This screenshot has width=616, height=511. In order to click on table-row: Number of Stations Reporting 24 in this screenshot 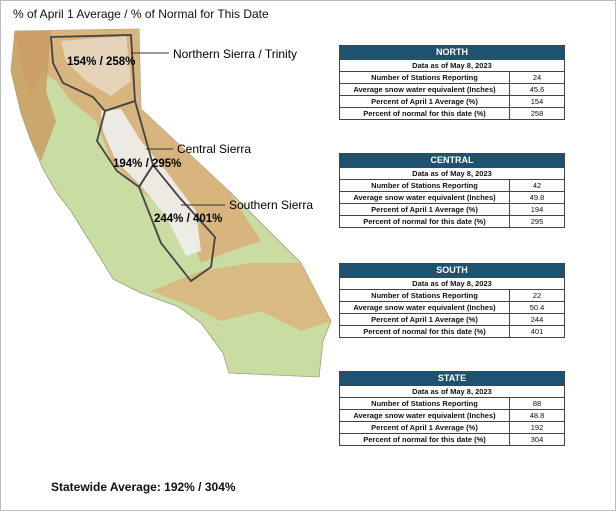, I will do `click(452, 78)`.